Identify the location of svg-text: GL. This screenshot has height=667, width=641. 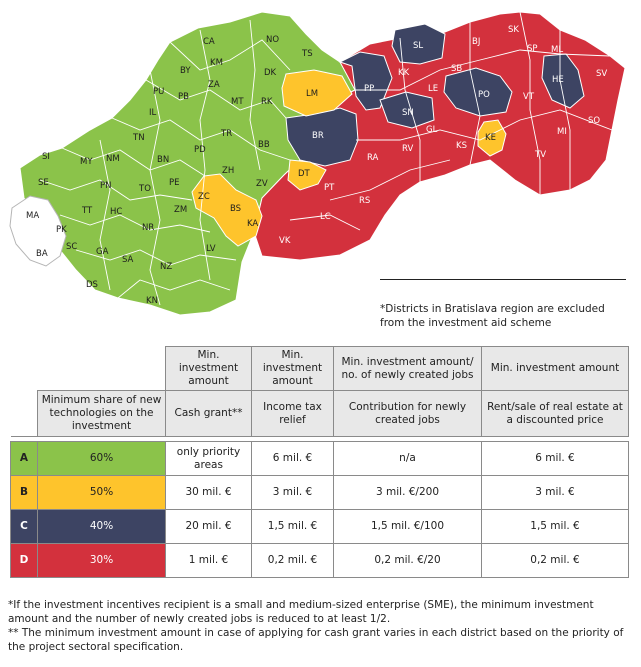
(432, 130).